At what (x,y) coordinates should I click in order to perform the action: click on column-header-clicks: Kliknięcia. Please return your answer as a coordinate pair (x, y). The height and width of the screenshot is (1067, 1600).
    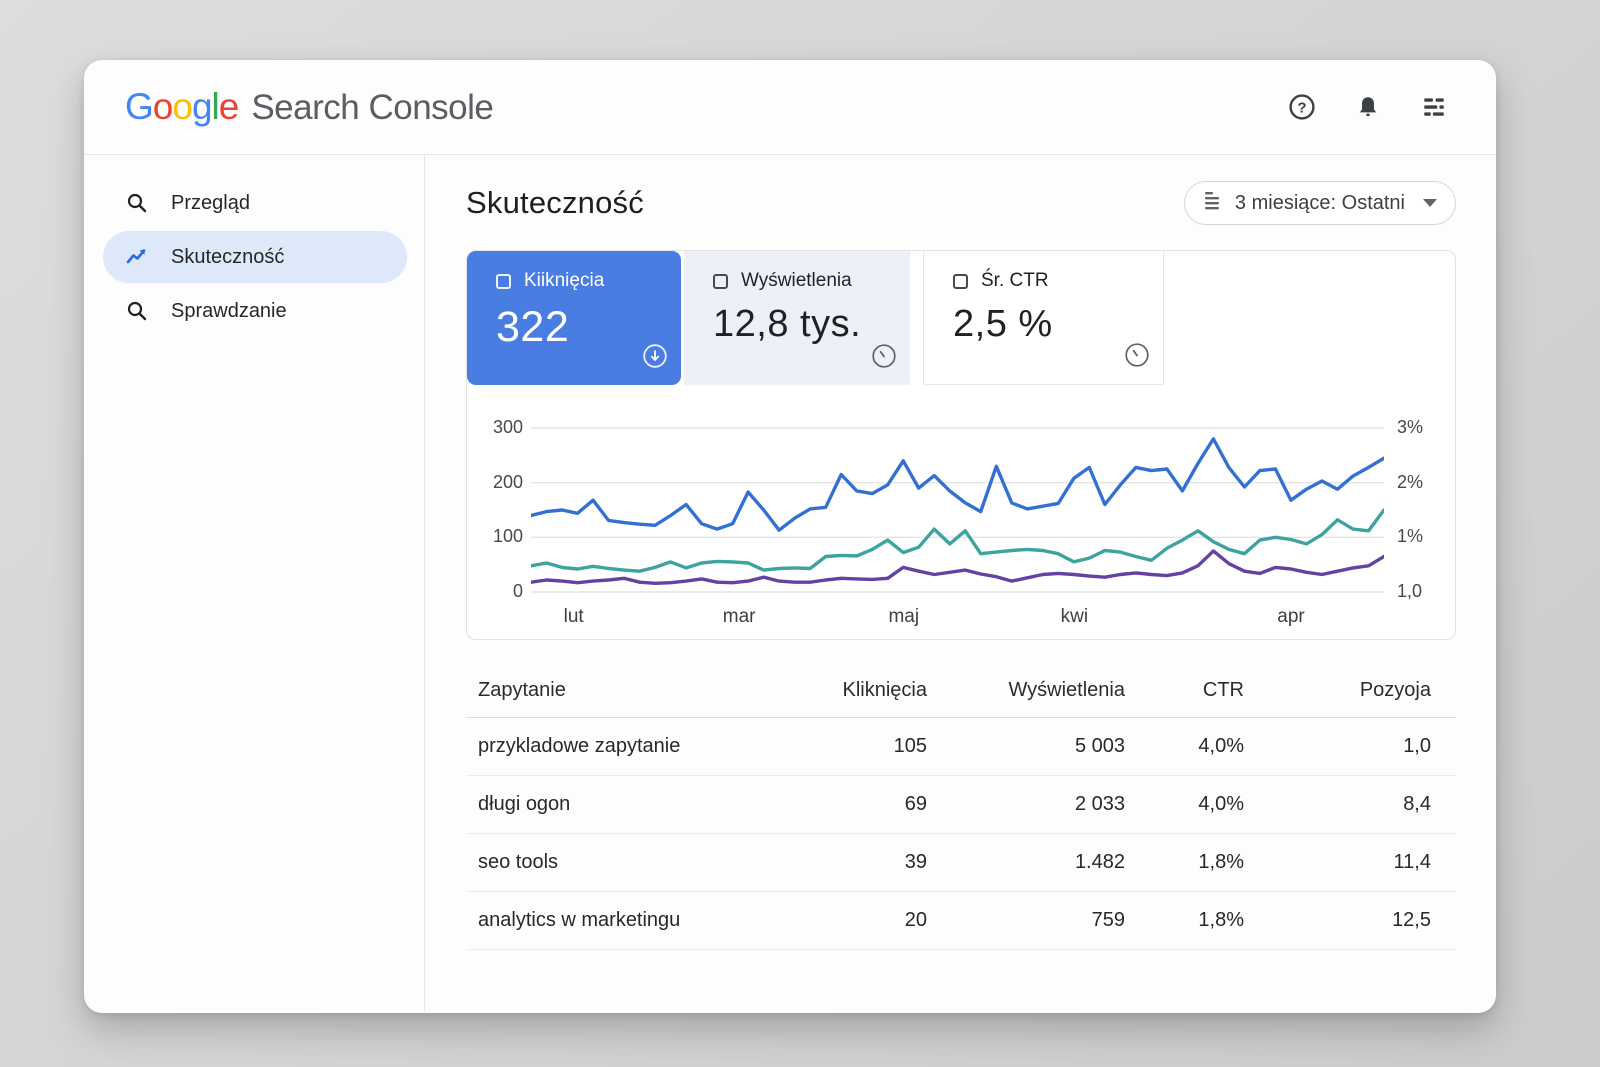
    Looking at the image, I should click on (842, 690).